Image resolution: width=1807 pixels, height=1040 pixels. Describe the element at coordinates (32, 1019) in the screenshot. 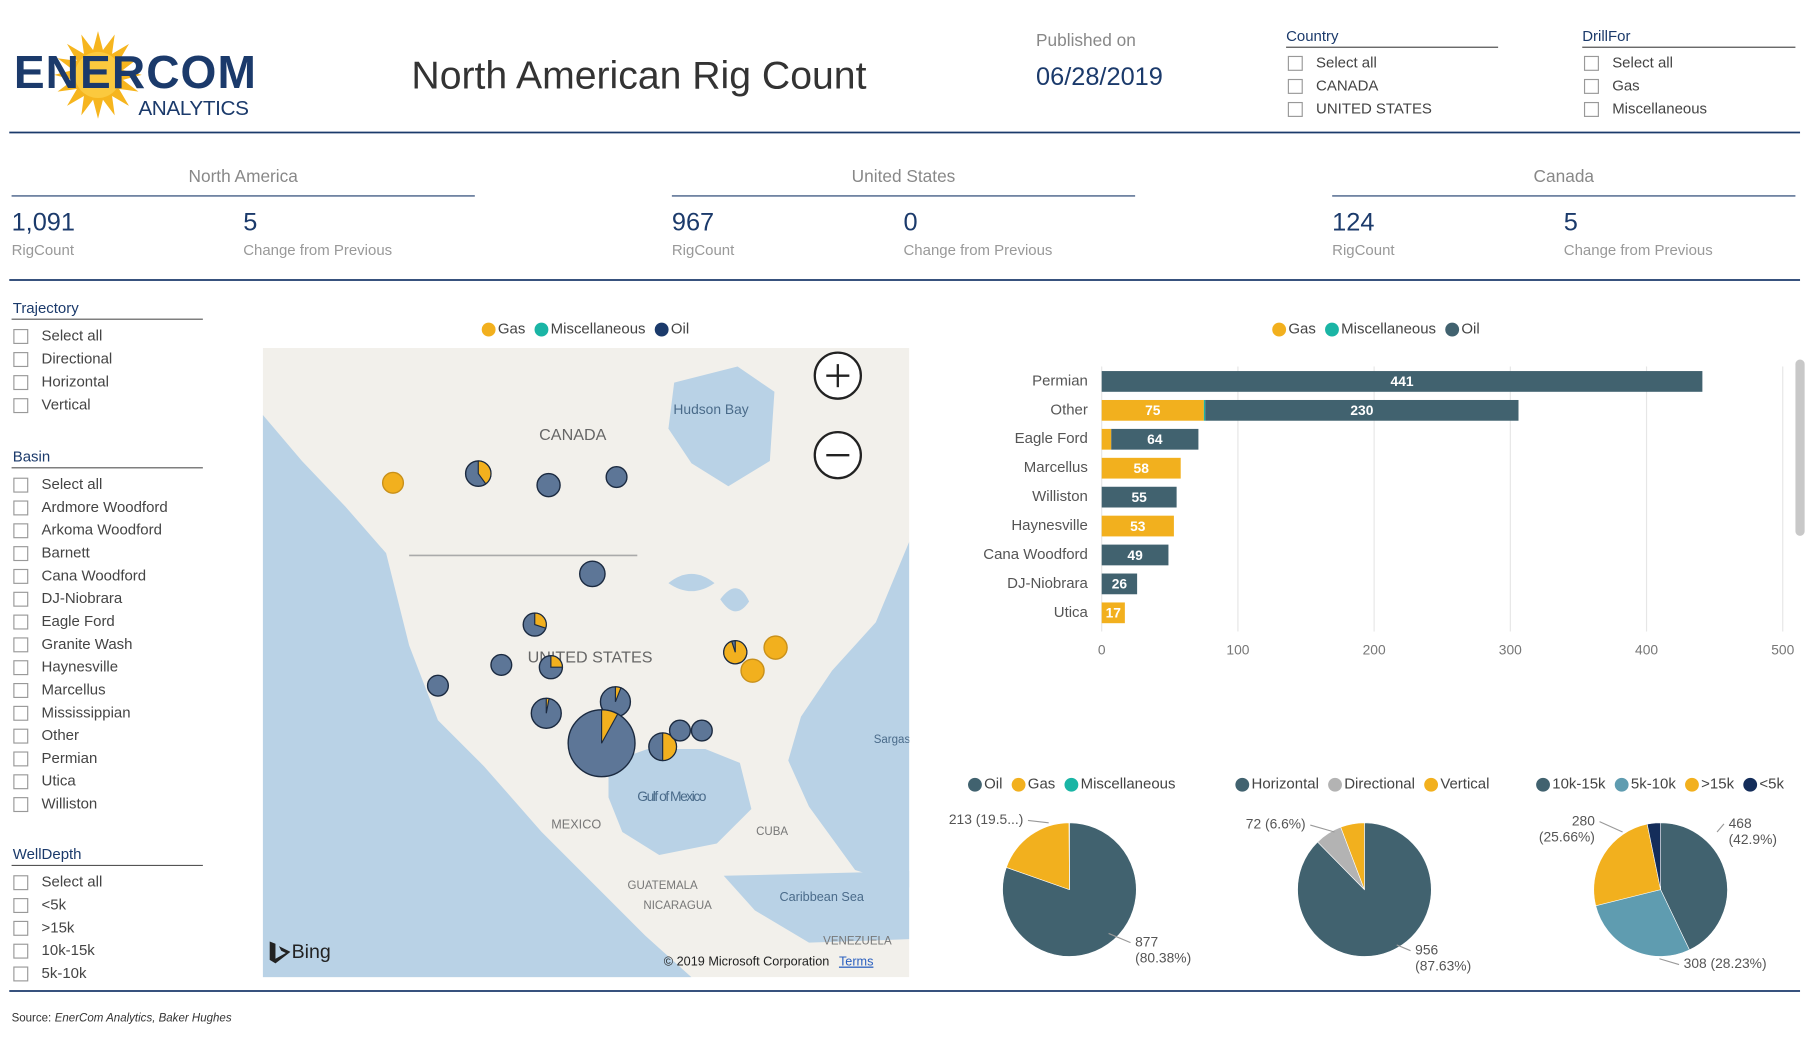

I see `source-label: Source:` at that location.